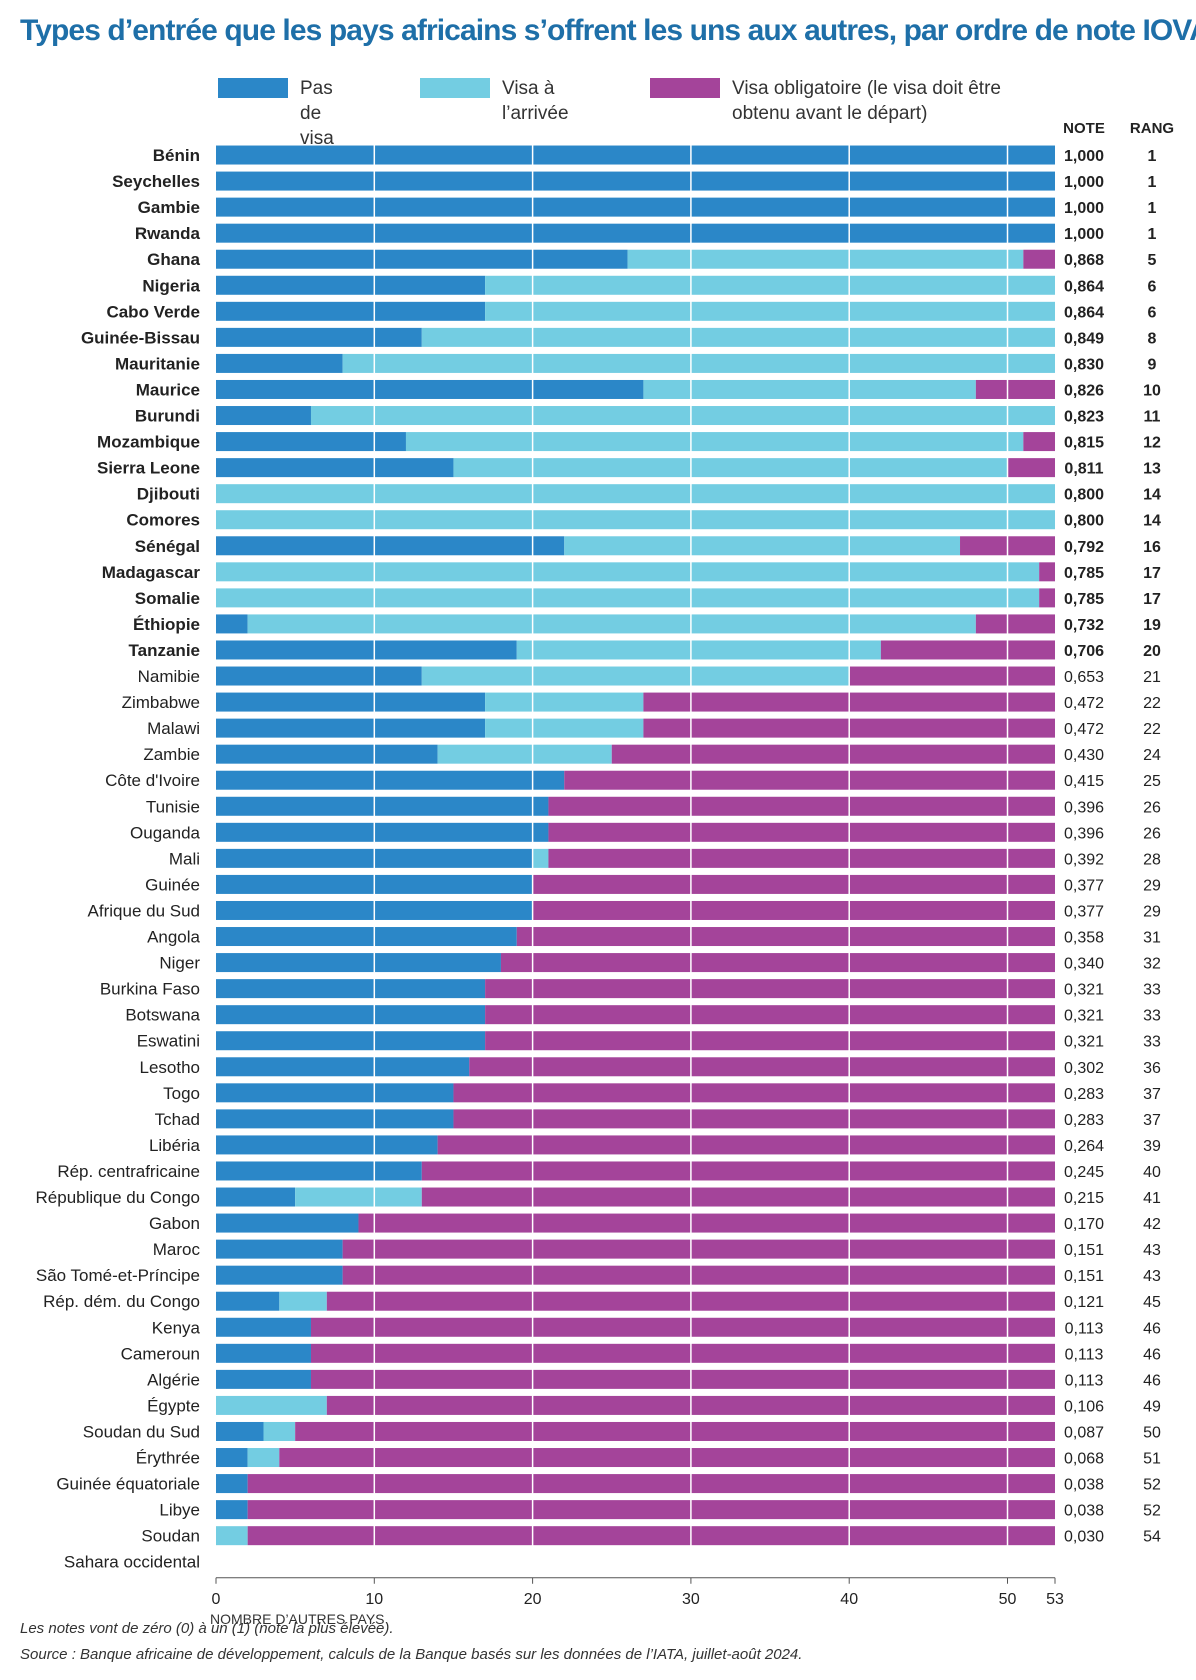  I want to click on legend-label-no-visa: Pas de visa, so click(317, 113).